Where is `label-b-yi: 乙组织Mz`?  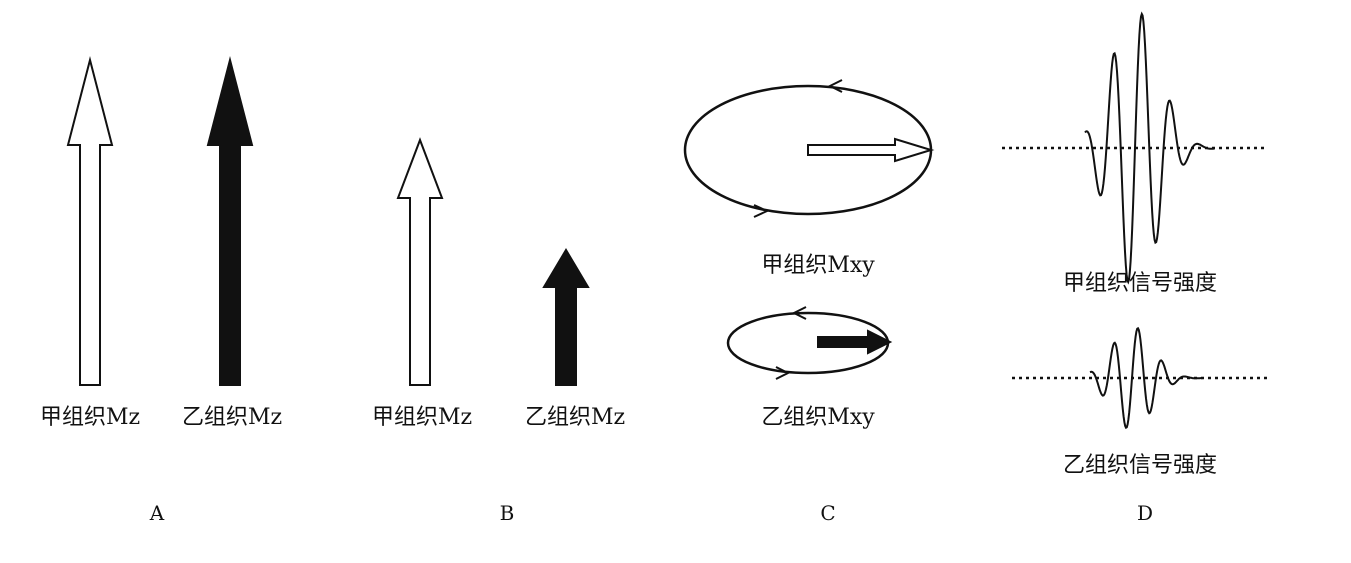 label-b-yi: 乙组织Mz is located at coordinates (575, 417).